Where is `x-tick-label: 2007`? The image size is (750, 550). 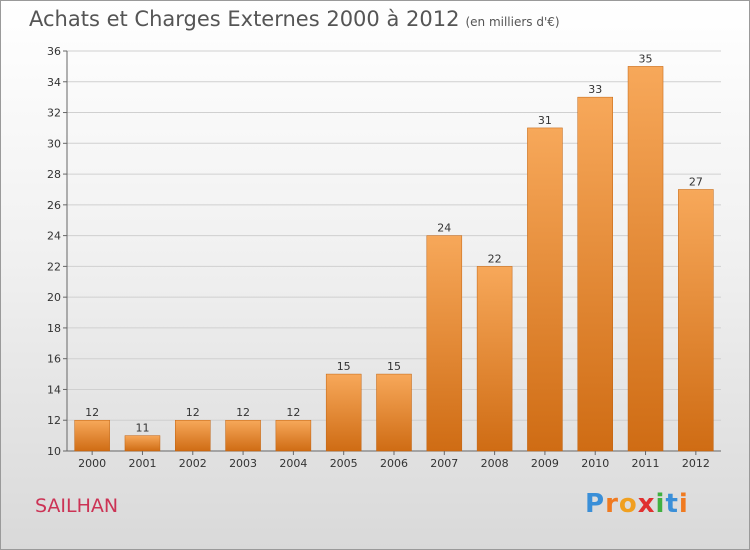 x-tick-label: 2007 is located at coordinates (444, 463).